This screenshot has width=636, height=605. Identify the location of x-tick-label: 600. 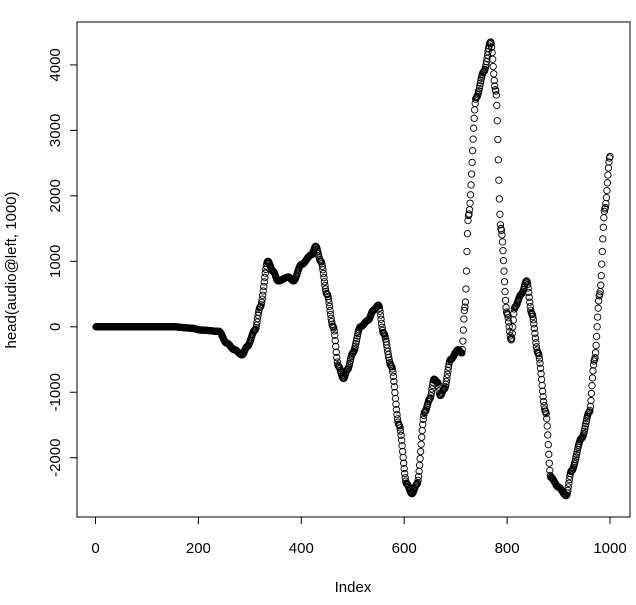
(404, 548).